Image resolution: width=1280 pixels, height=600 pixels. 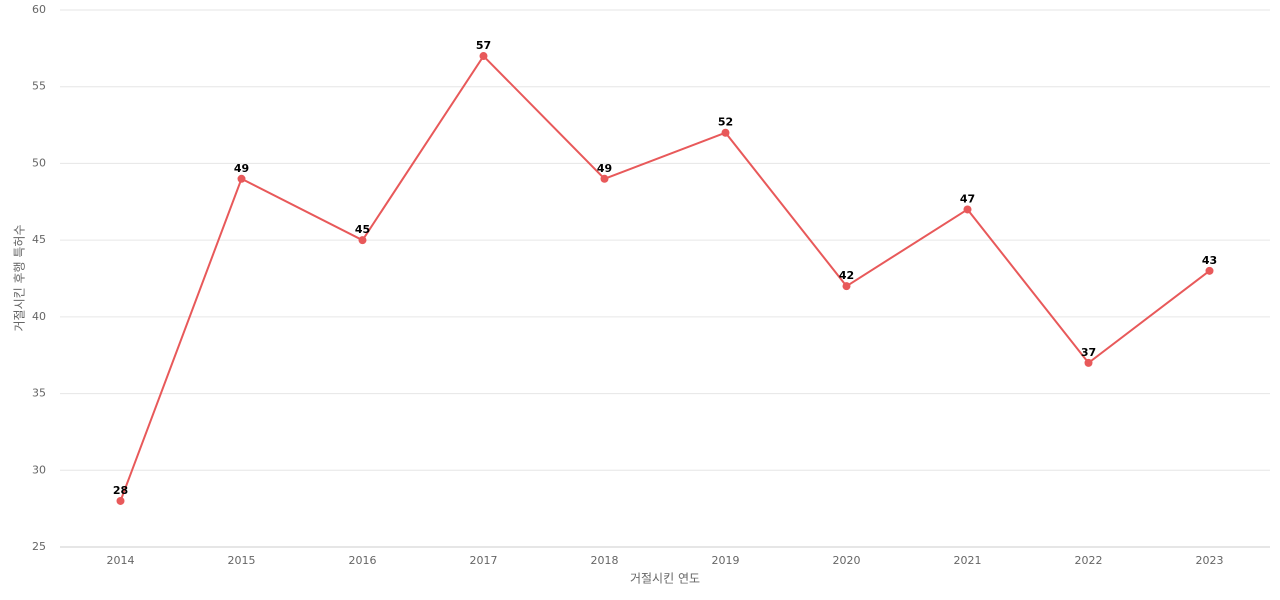 What do you see at coordinates (1210, 560) in the screenshot?
I see `x-tick-label: 2023` at bounding box center [1210, 560].